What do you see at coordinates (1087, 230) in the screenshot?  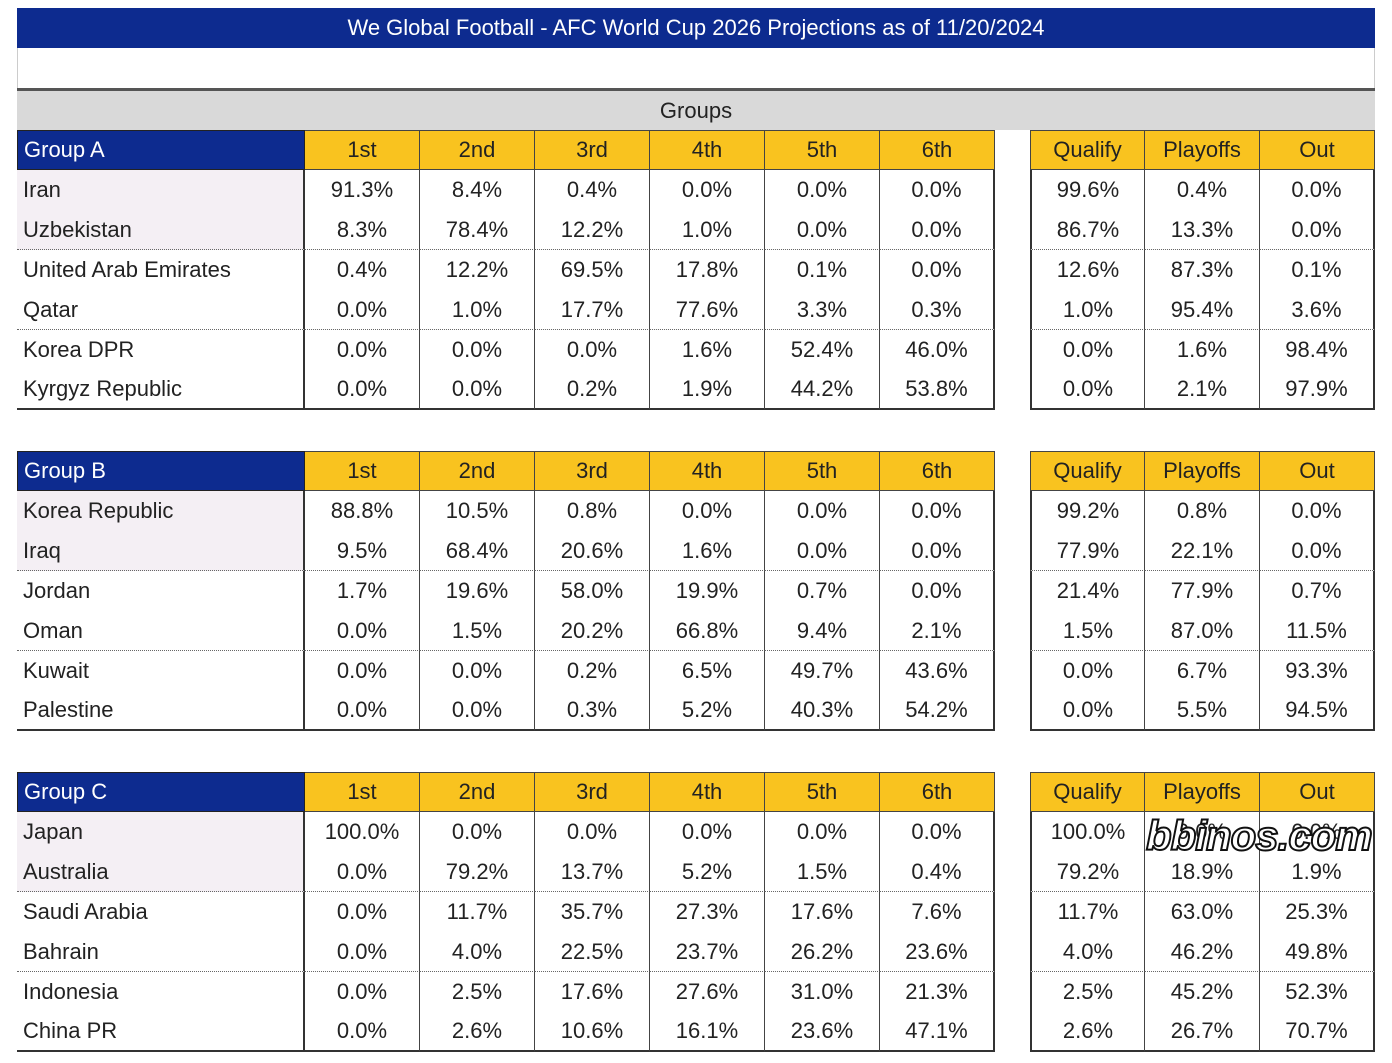 I see `cell-value: 86.7%` at bounding box center [1087, 230].